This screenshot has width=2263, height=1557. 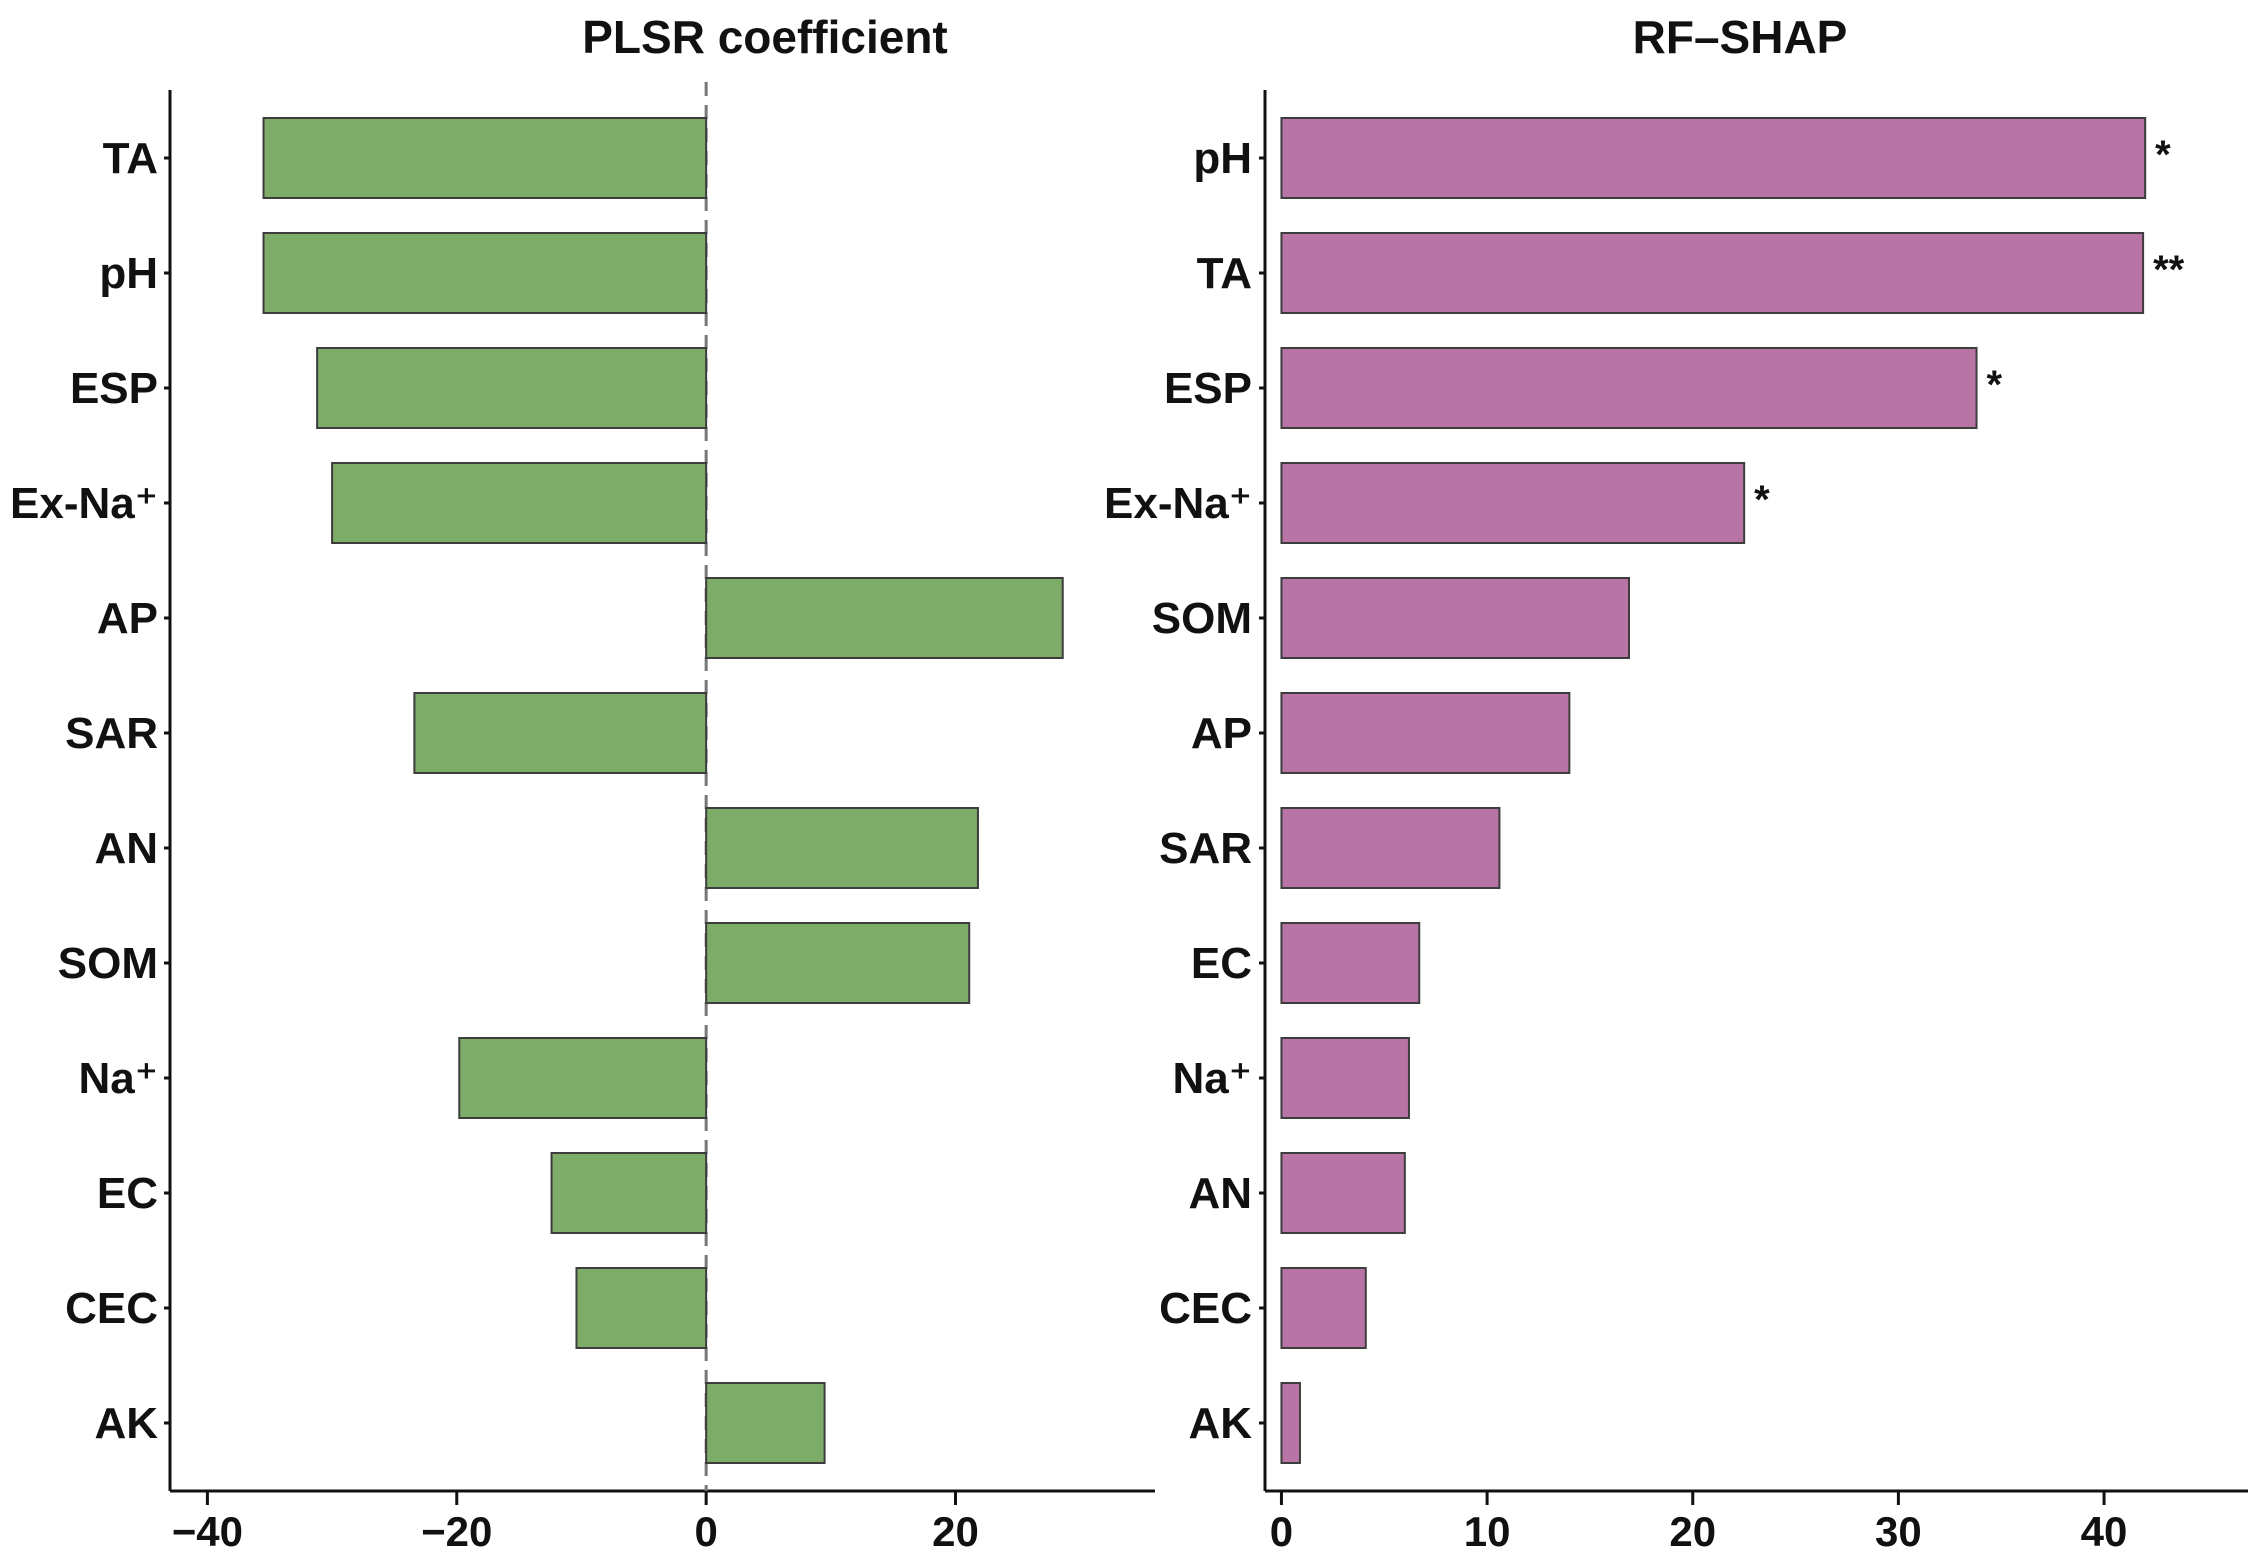 What do you see at coordinates (114, 388) in the screenshot?
I see `plsr-category-label: ESP` at bounding box center [114, 388].